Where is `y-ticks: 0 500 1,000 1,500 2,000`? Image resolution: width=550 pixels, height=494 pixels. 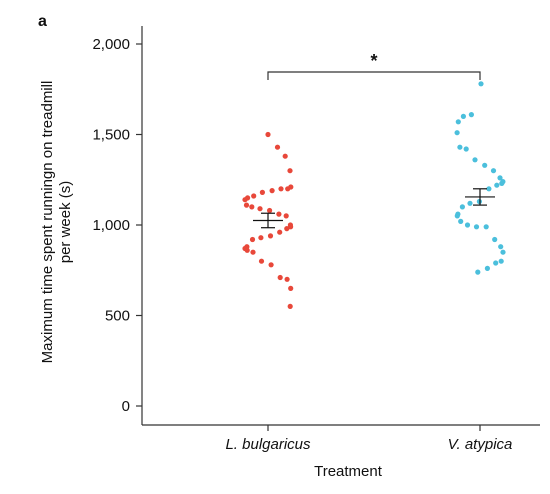 y-ticks: 0 500 1,000 1,500 2,000 is located at coordinates (117, 225).